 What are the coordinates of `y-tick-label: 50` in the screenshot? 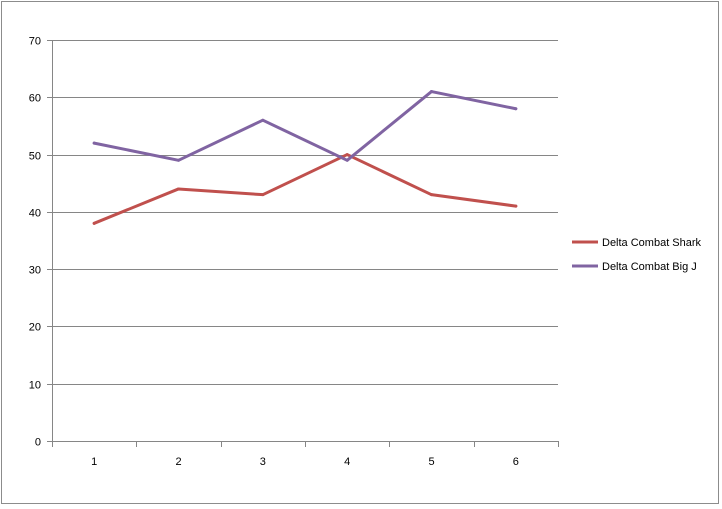 It's located at (35, 157).